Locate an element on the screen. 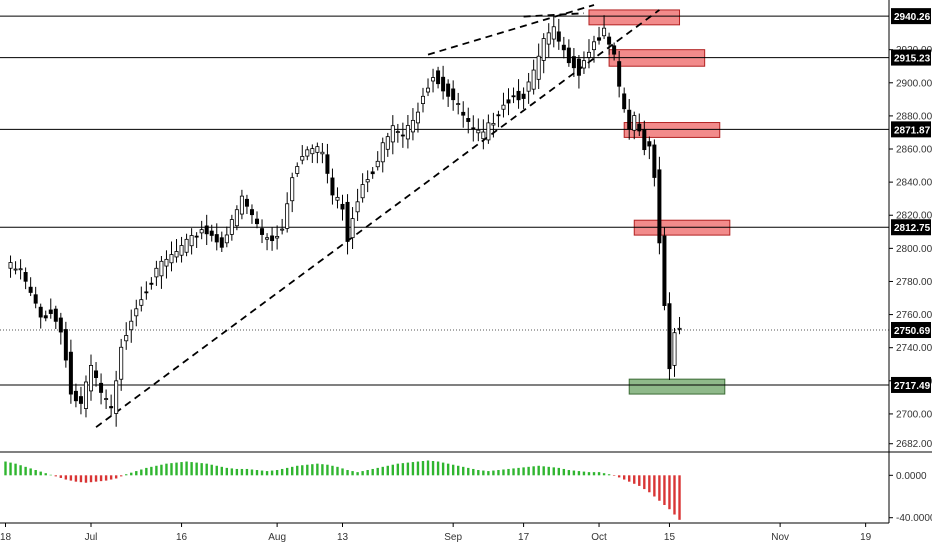  price-tick-label: 2682.00 is located at coordinates (914, 444).